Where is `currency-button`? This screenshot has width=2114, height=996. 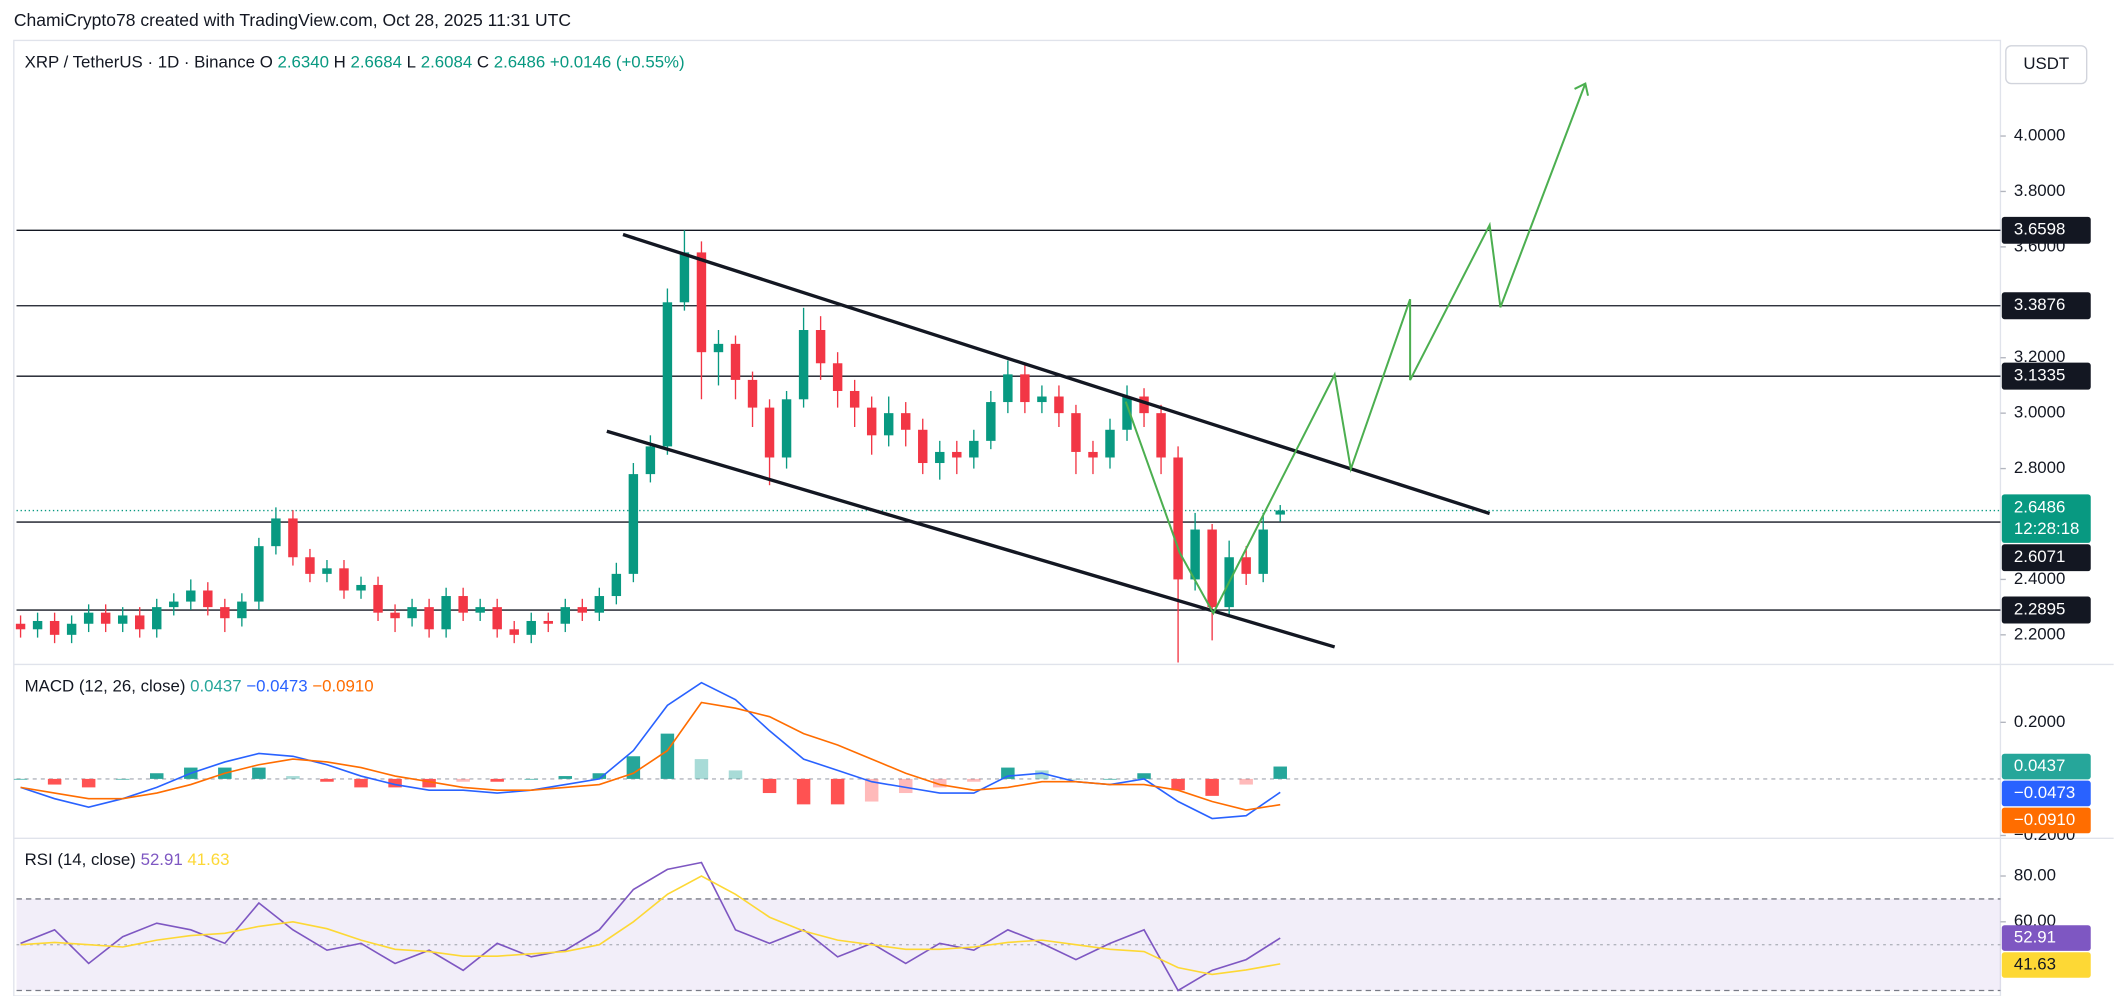 currency-button is located at coordinates (2046, 65).